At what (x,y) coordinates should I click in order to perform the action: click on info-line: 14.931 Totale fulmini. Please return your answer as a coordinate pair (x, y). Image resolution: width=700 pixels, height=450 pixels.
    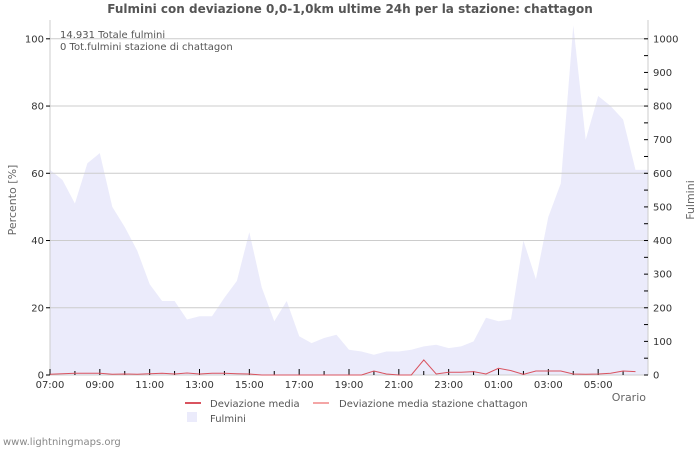
    Looking at the image, I should click on (112, 35).